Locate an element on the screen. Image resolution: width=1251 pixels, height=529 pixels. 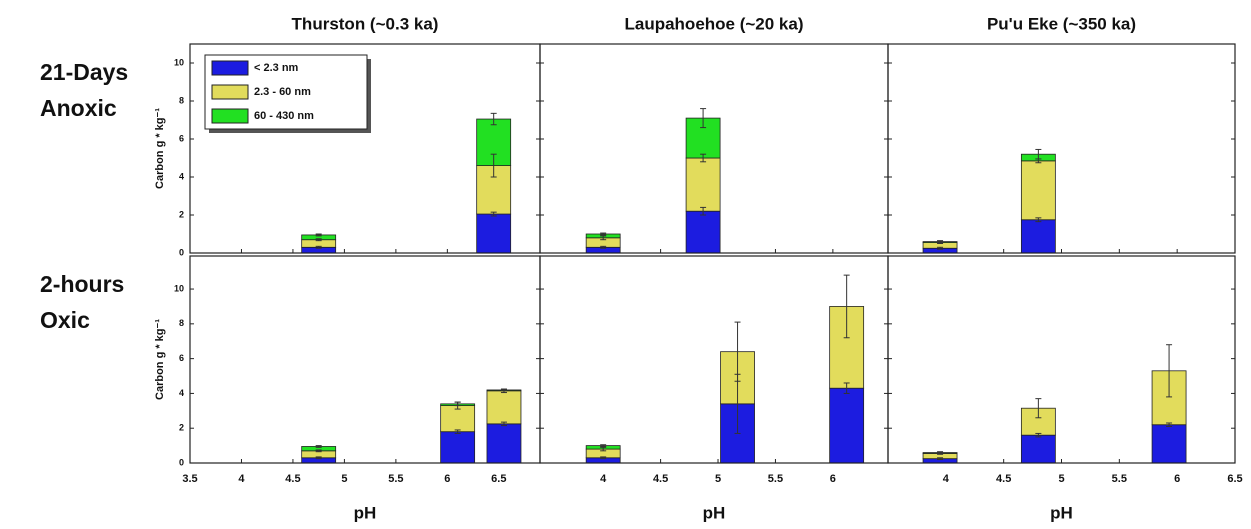
legend: < 2.3 nm 2.3 - 60 nm 60 - 430 nm is located at coordinates (287, 93).